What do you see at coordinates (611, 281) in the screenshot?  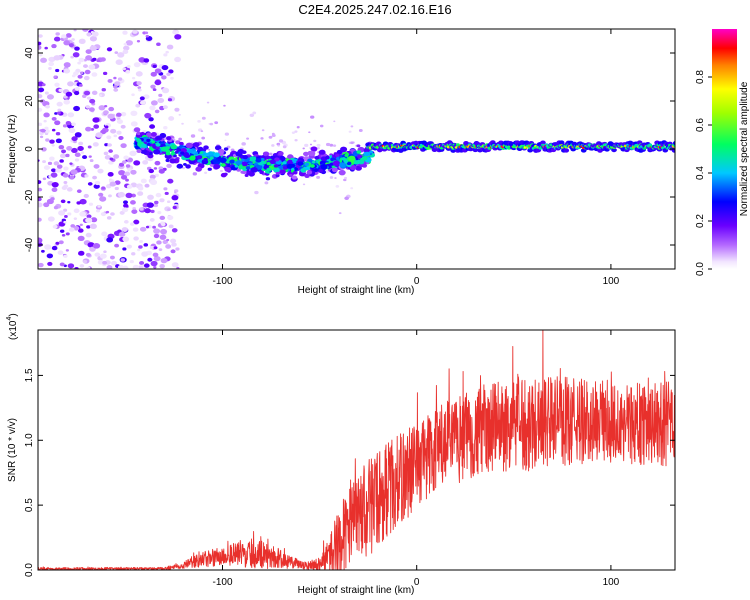 I see `spectrogram-x-tick-label: 100` at bounding box center [611, 281].